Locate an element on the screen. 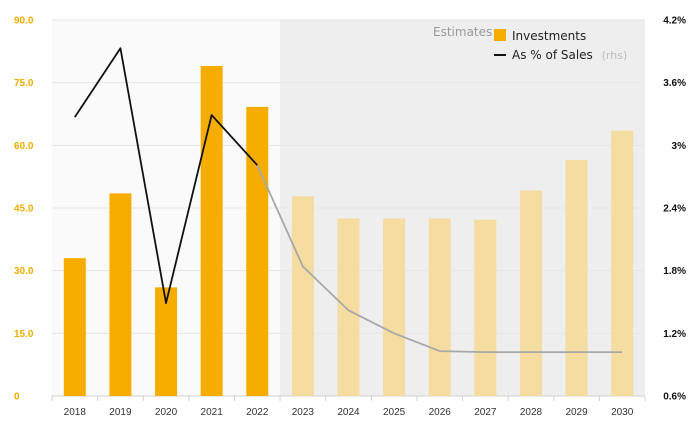 This screenshot has height=433, width=700. x-axis-tick-label: 2018 is located at coordinates (75, 412).